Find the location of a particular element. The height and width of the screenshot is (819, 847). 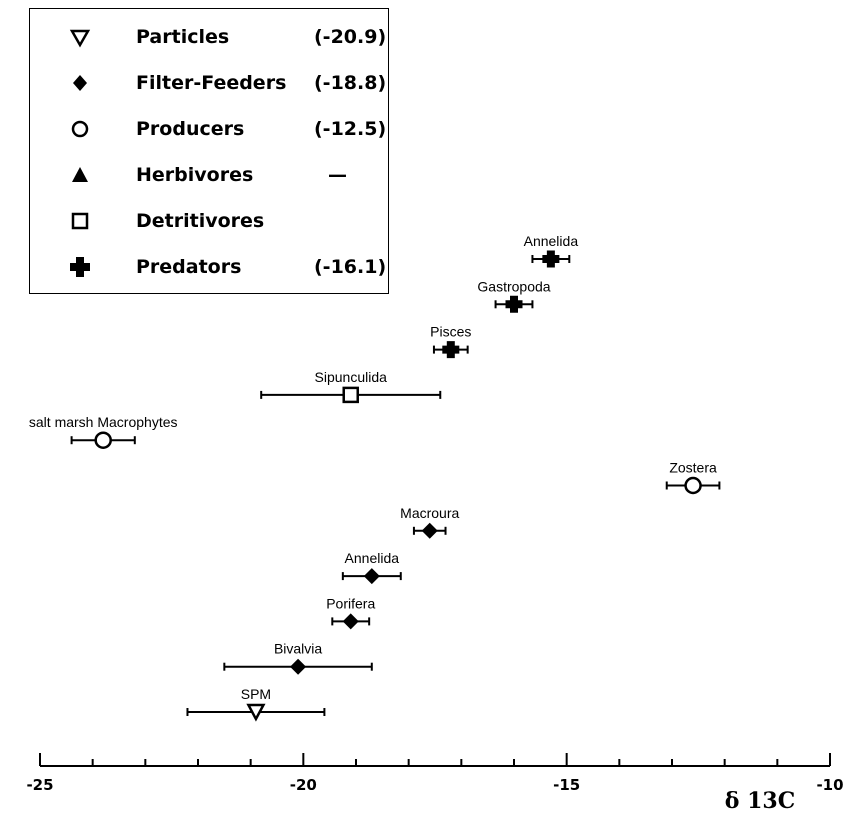

legend-value: (-18.8) is located at coordinates (350, 83).